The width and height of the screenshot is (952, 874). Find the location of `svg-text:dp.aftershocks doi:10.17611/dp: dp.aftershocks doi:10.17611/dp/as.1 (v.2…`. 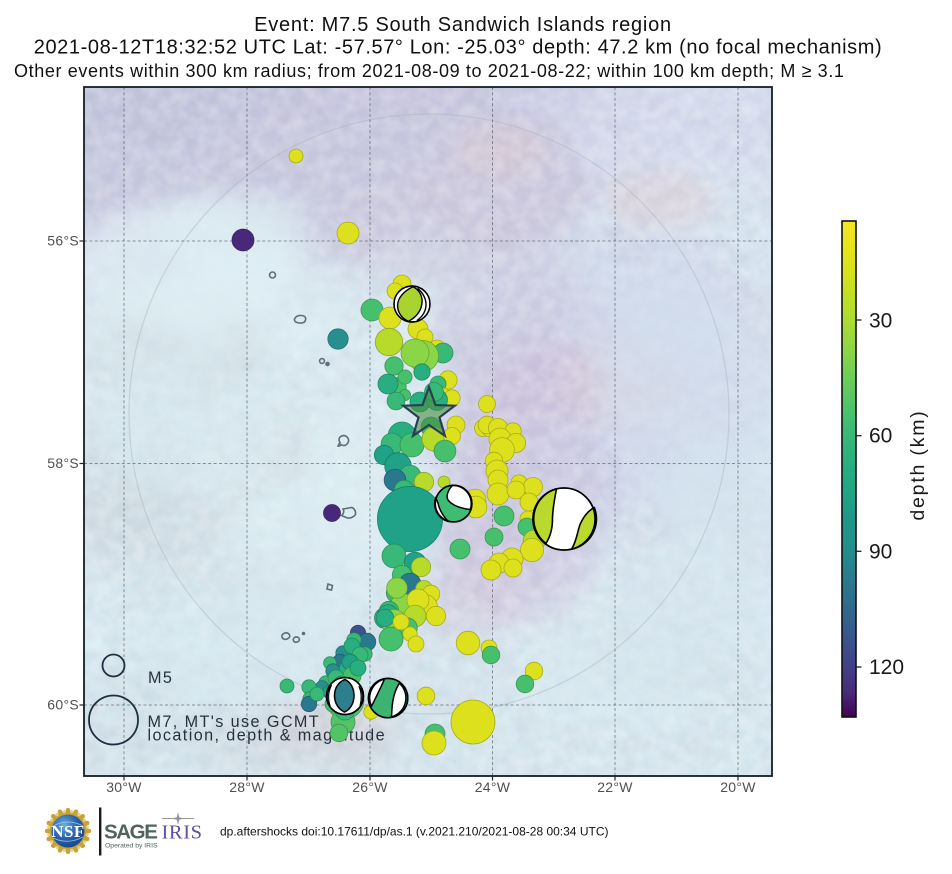

svg-text:dp.aftershocks doi:10.17611/dp: dp.aftershocks doi:10.17611/dp/as.1 (v.2… is located at coordinates (414, 832).